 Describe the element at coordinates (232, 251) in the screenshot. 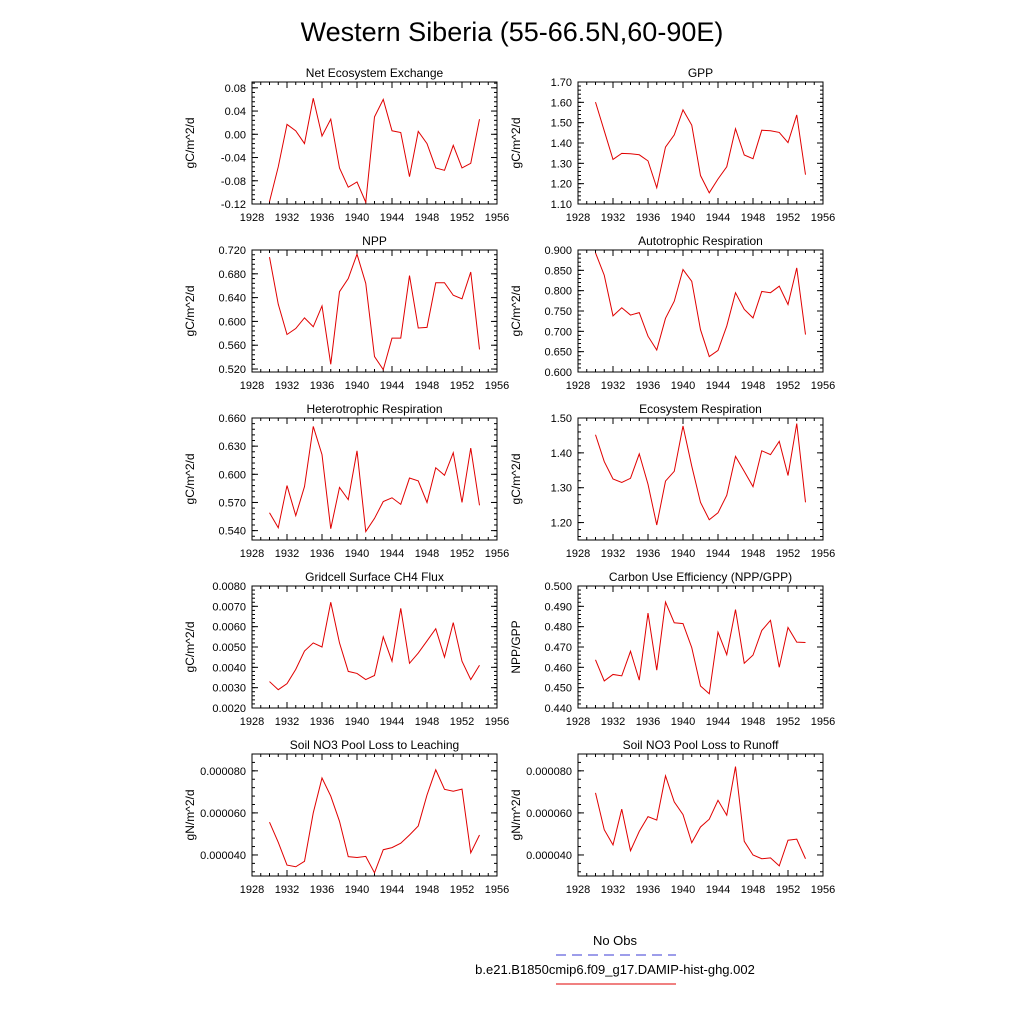

I see `y-tick-label: 0.720` at that location.